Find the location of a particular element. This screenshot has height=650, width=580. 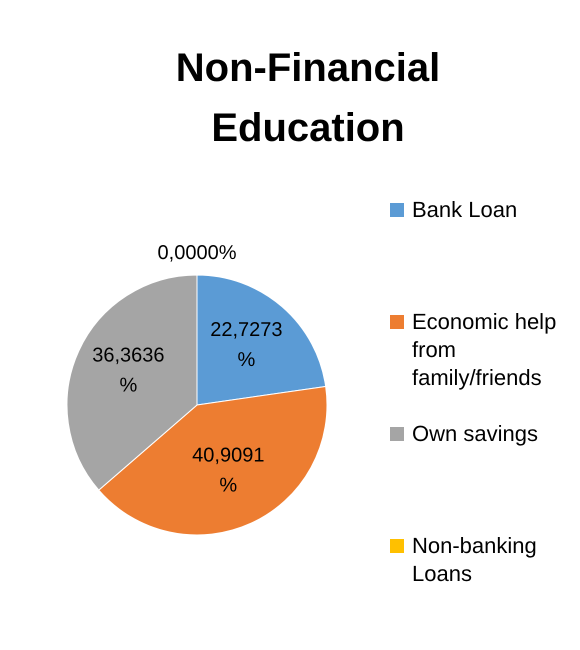

data-label: 40,9091% is located at coordinates (228, 470).